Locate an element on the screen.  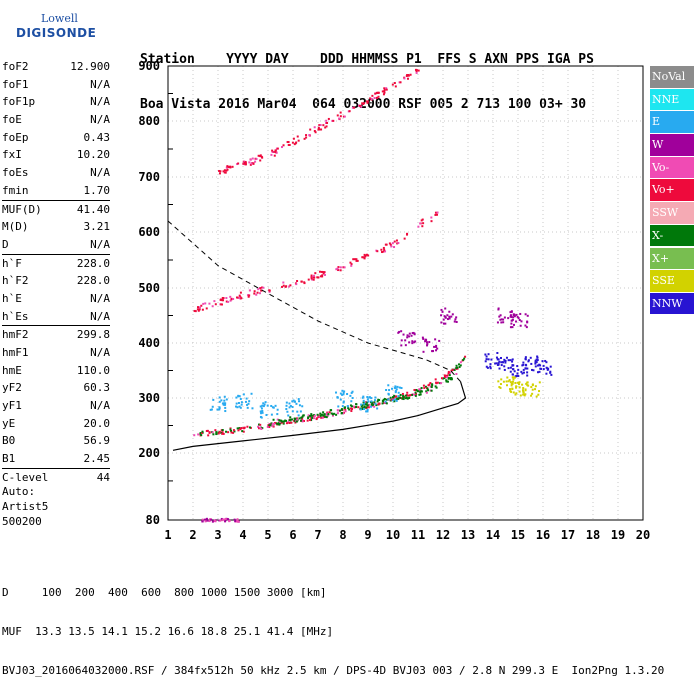
param-value: 228.0 is located at coordinates (93, 281).